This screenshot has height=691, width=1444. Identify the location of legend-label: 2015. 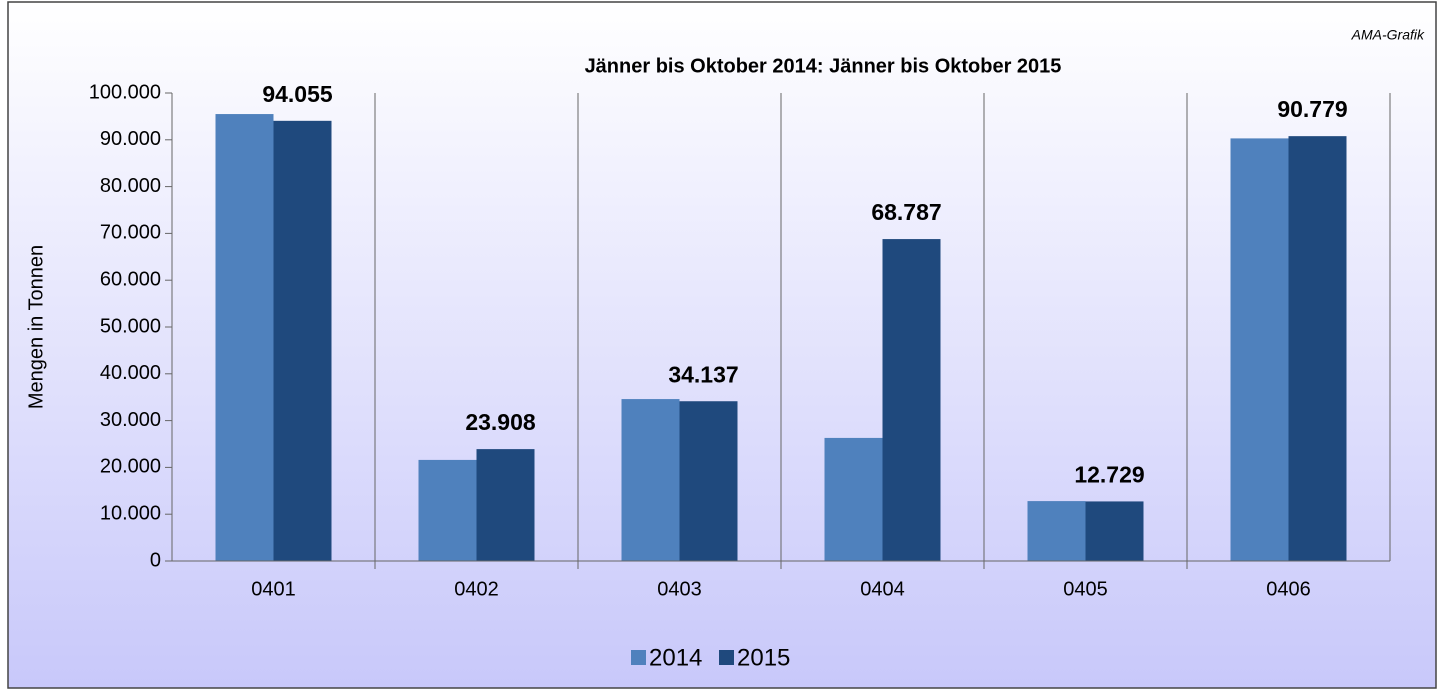
(763, 657).